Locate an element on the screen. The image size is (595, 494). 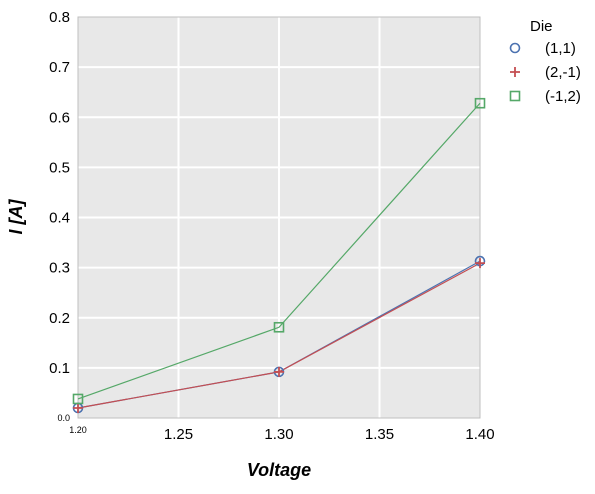
legend: Die (1,1) (2,-1) (-1,2) is located at coordinates (545, 61).